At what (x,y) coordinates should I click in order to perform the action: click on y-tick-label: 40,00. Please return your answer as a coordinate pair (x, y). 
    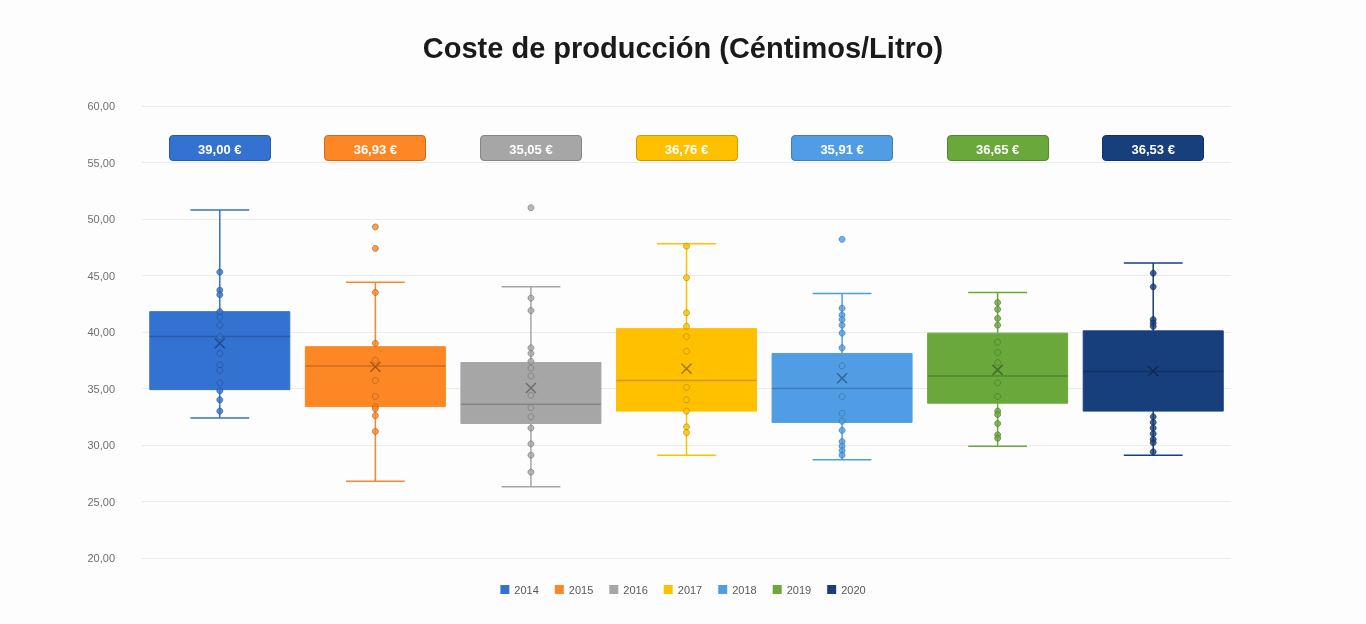
    Looking at the image, I should click on (101, 332).